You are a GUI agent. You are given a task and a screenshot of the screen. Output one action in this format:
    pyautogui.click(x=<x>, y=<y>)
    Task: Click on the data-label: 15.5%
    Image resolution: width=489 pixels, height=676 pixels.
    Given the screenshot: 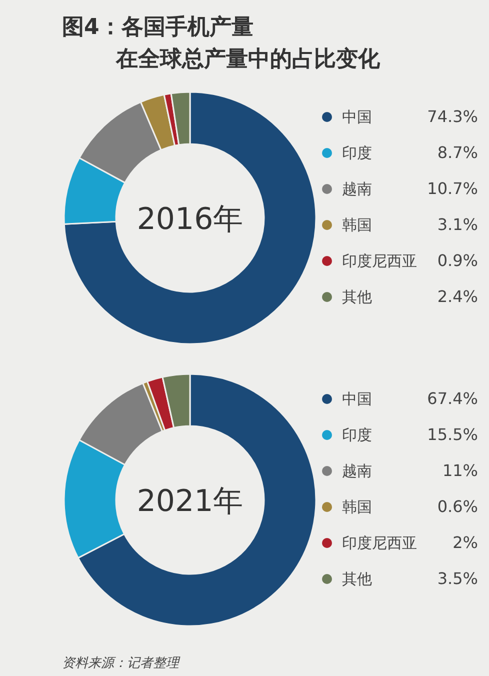 What is the action you would take?
    pyautogui.click(x=452, y=434)
    